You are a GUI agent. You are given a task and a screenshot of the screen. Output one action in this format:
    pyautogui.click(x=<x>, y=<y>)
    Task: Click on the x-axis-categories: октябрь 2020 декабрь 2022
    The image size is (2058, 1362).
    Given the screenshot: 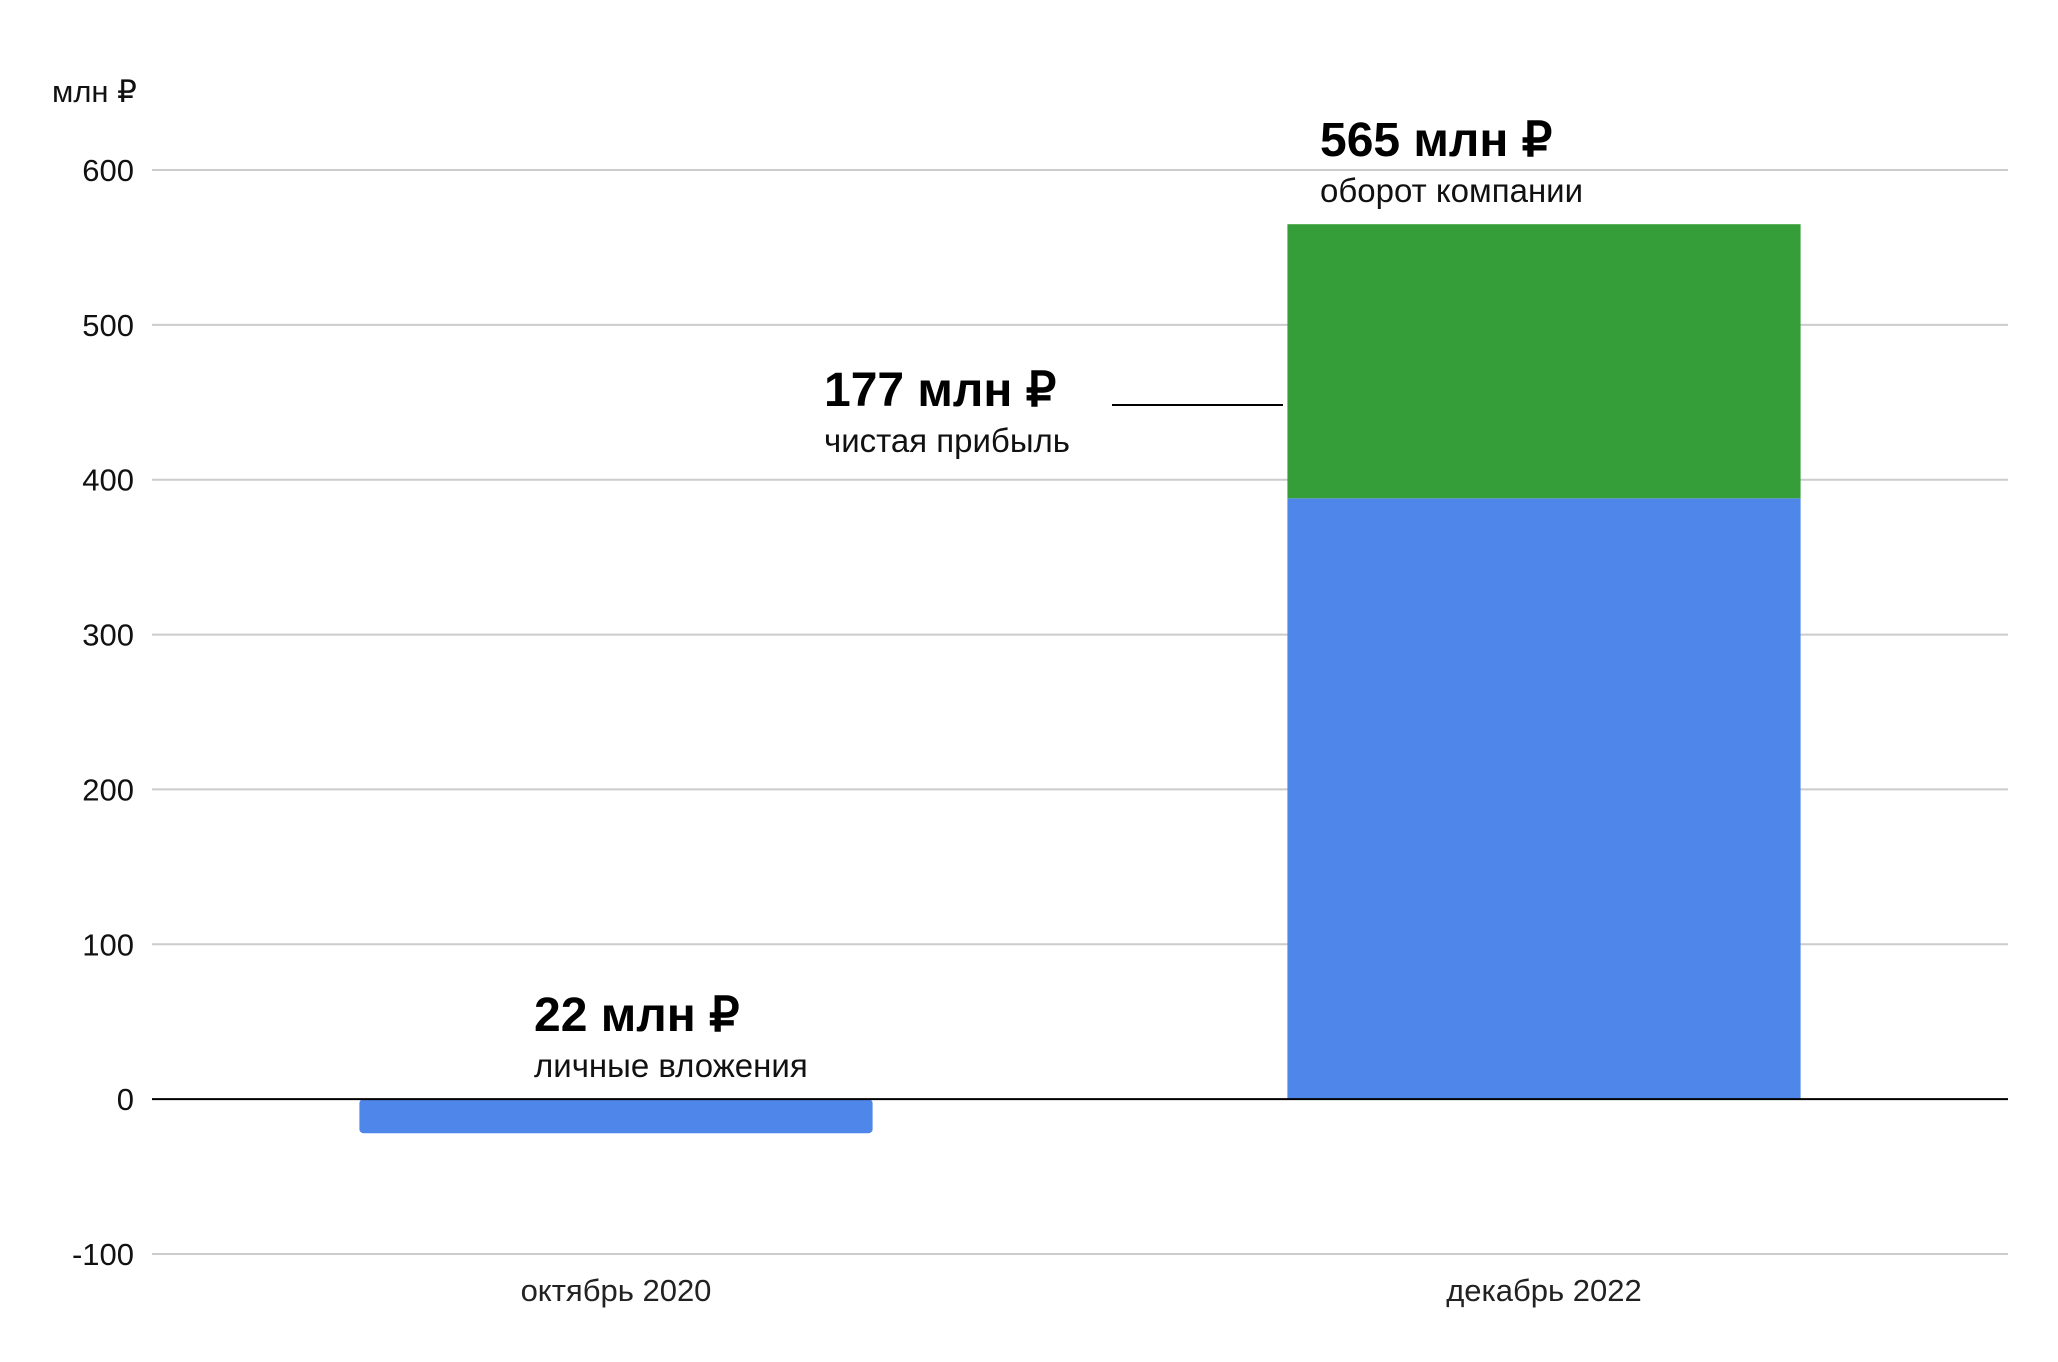 What is the action you would take?
    pyautogui.click(x=1081, y=1290)
    